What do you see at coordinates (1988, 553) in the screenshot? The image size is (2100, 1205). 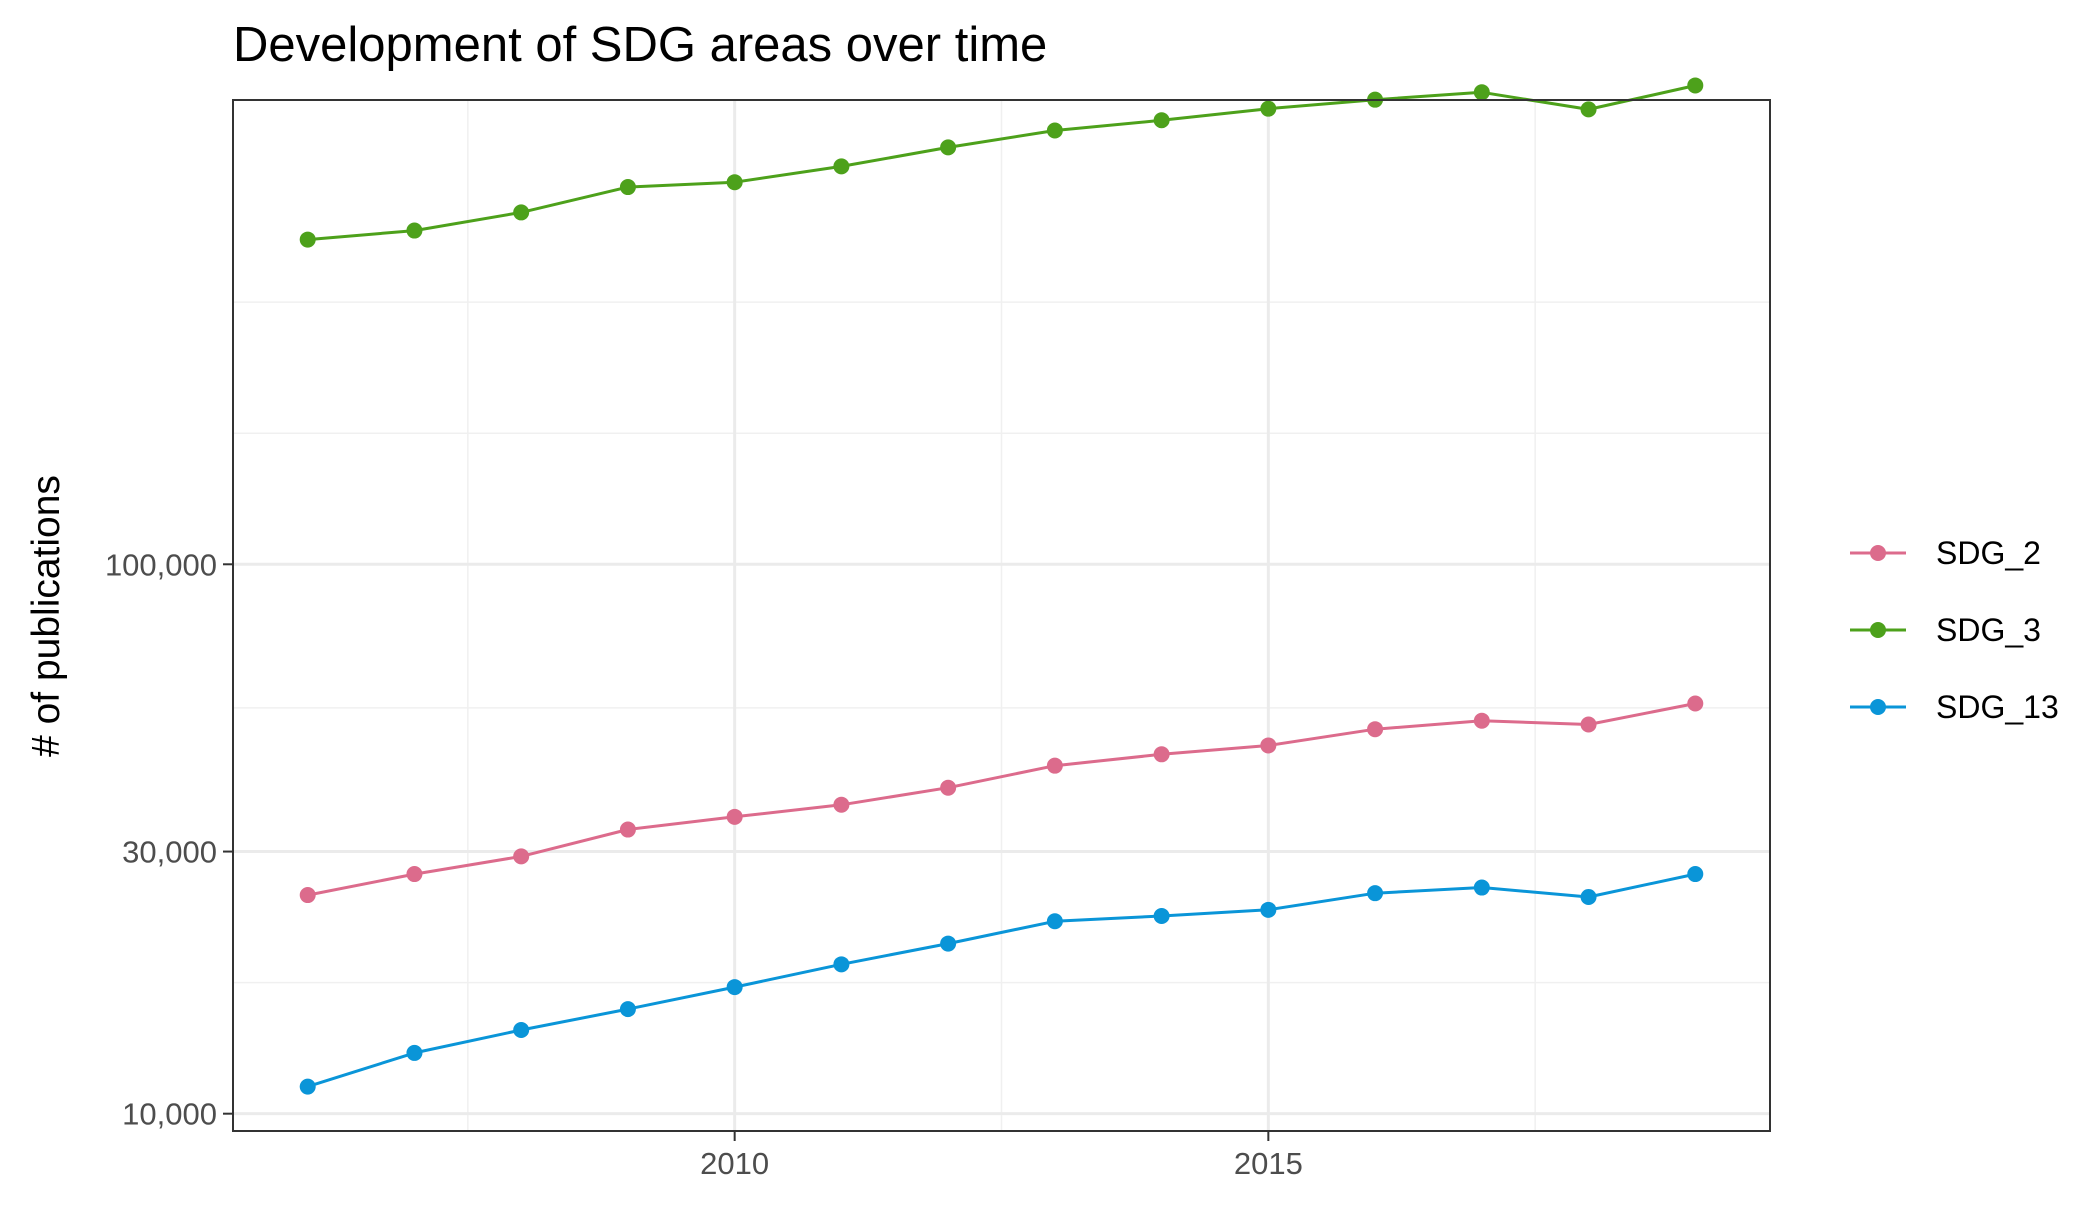 I see `legend-label: SDG_2` at bounding box center [1988, 553].